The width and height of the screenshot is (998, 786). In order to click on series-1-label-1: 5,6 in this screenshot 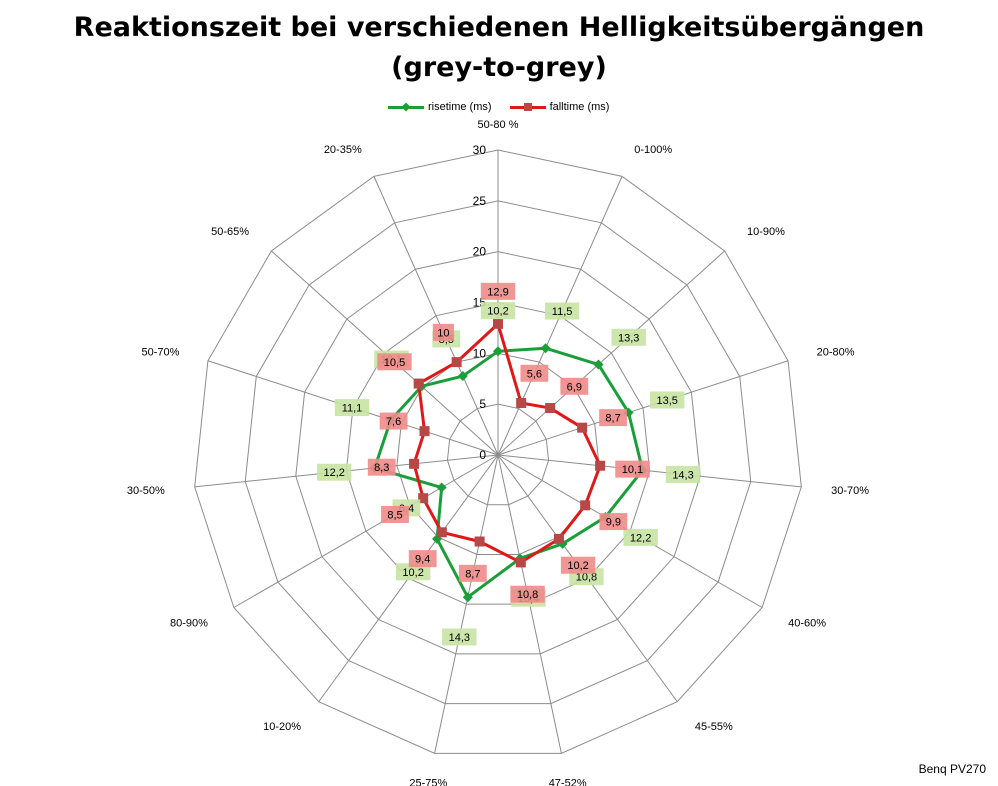, I will do `click(534, 374)`.